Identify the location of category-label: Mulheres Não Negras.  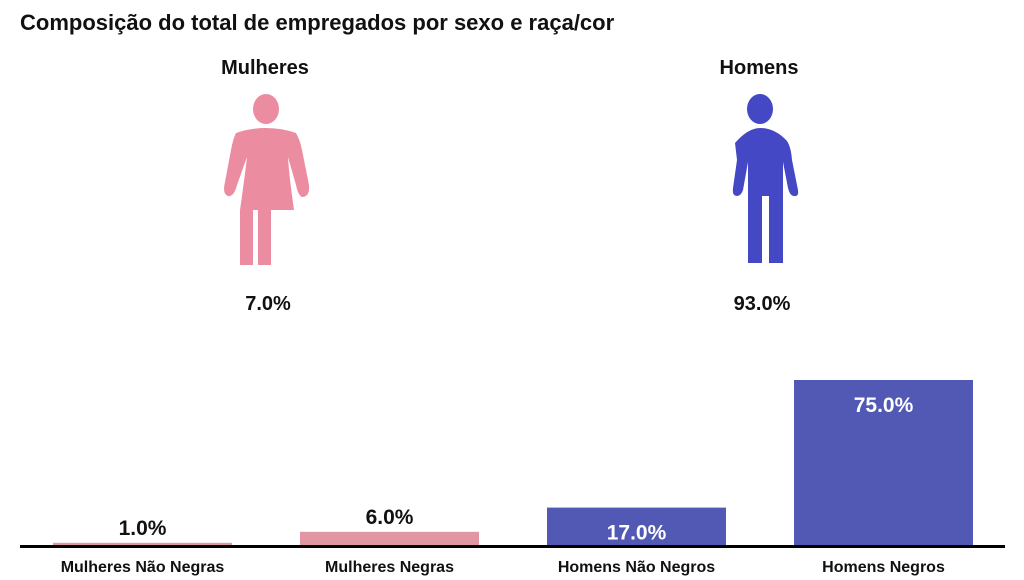
(143, 567).